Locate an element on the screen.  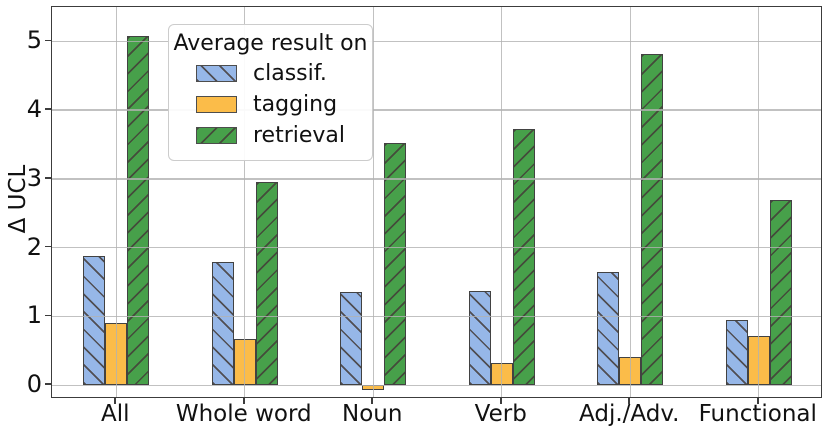
bar-retrieval-All is located at coordinates (138, 210).